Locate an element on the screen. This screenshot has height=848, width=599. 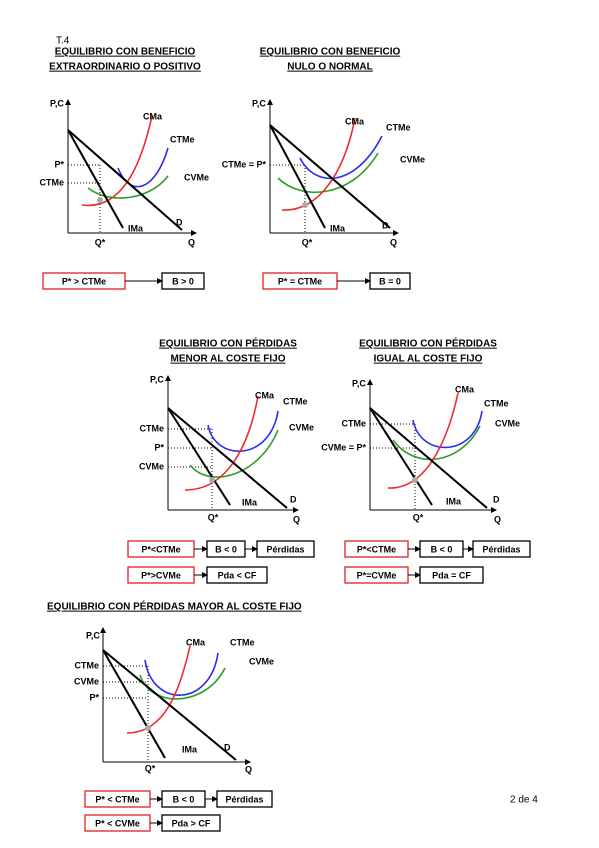
level-label: CTMe = P* is located at coordinates (244, 164).